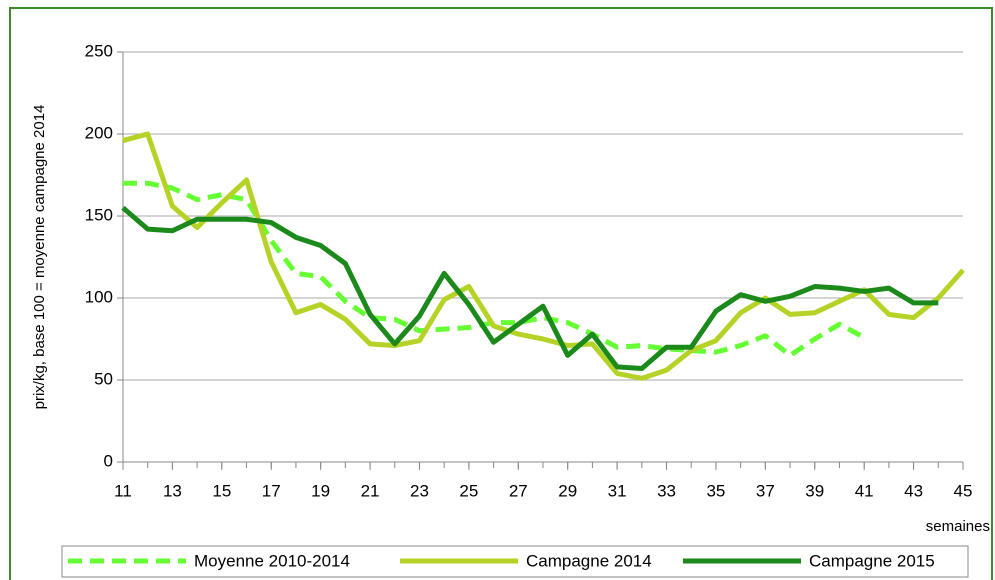 The width and height of the screenshot is (995, 580). Describe the element at coordinates (958, 526) in the screenshot. I see `x-axis-label: semaines` at that location.